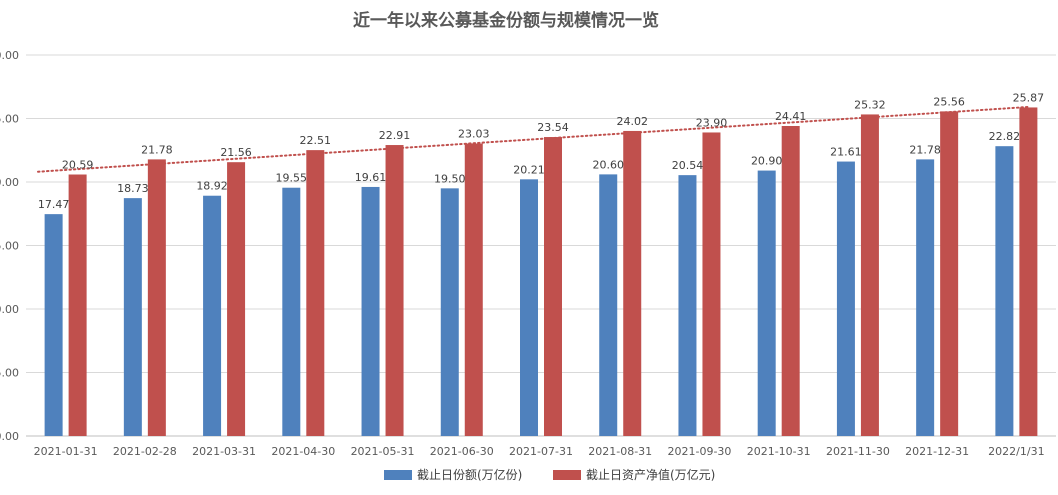 The image size is (1058, 495). Describe the element at coordinates (870, 104) in the screenshot. I see `data-label: 25.32` at that location.